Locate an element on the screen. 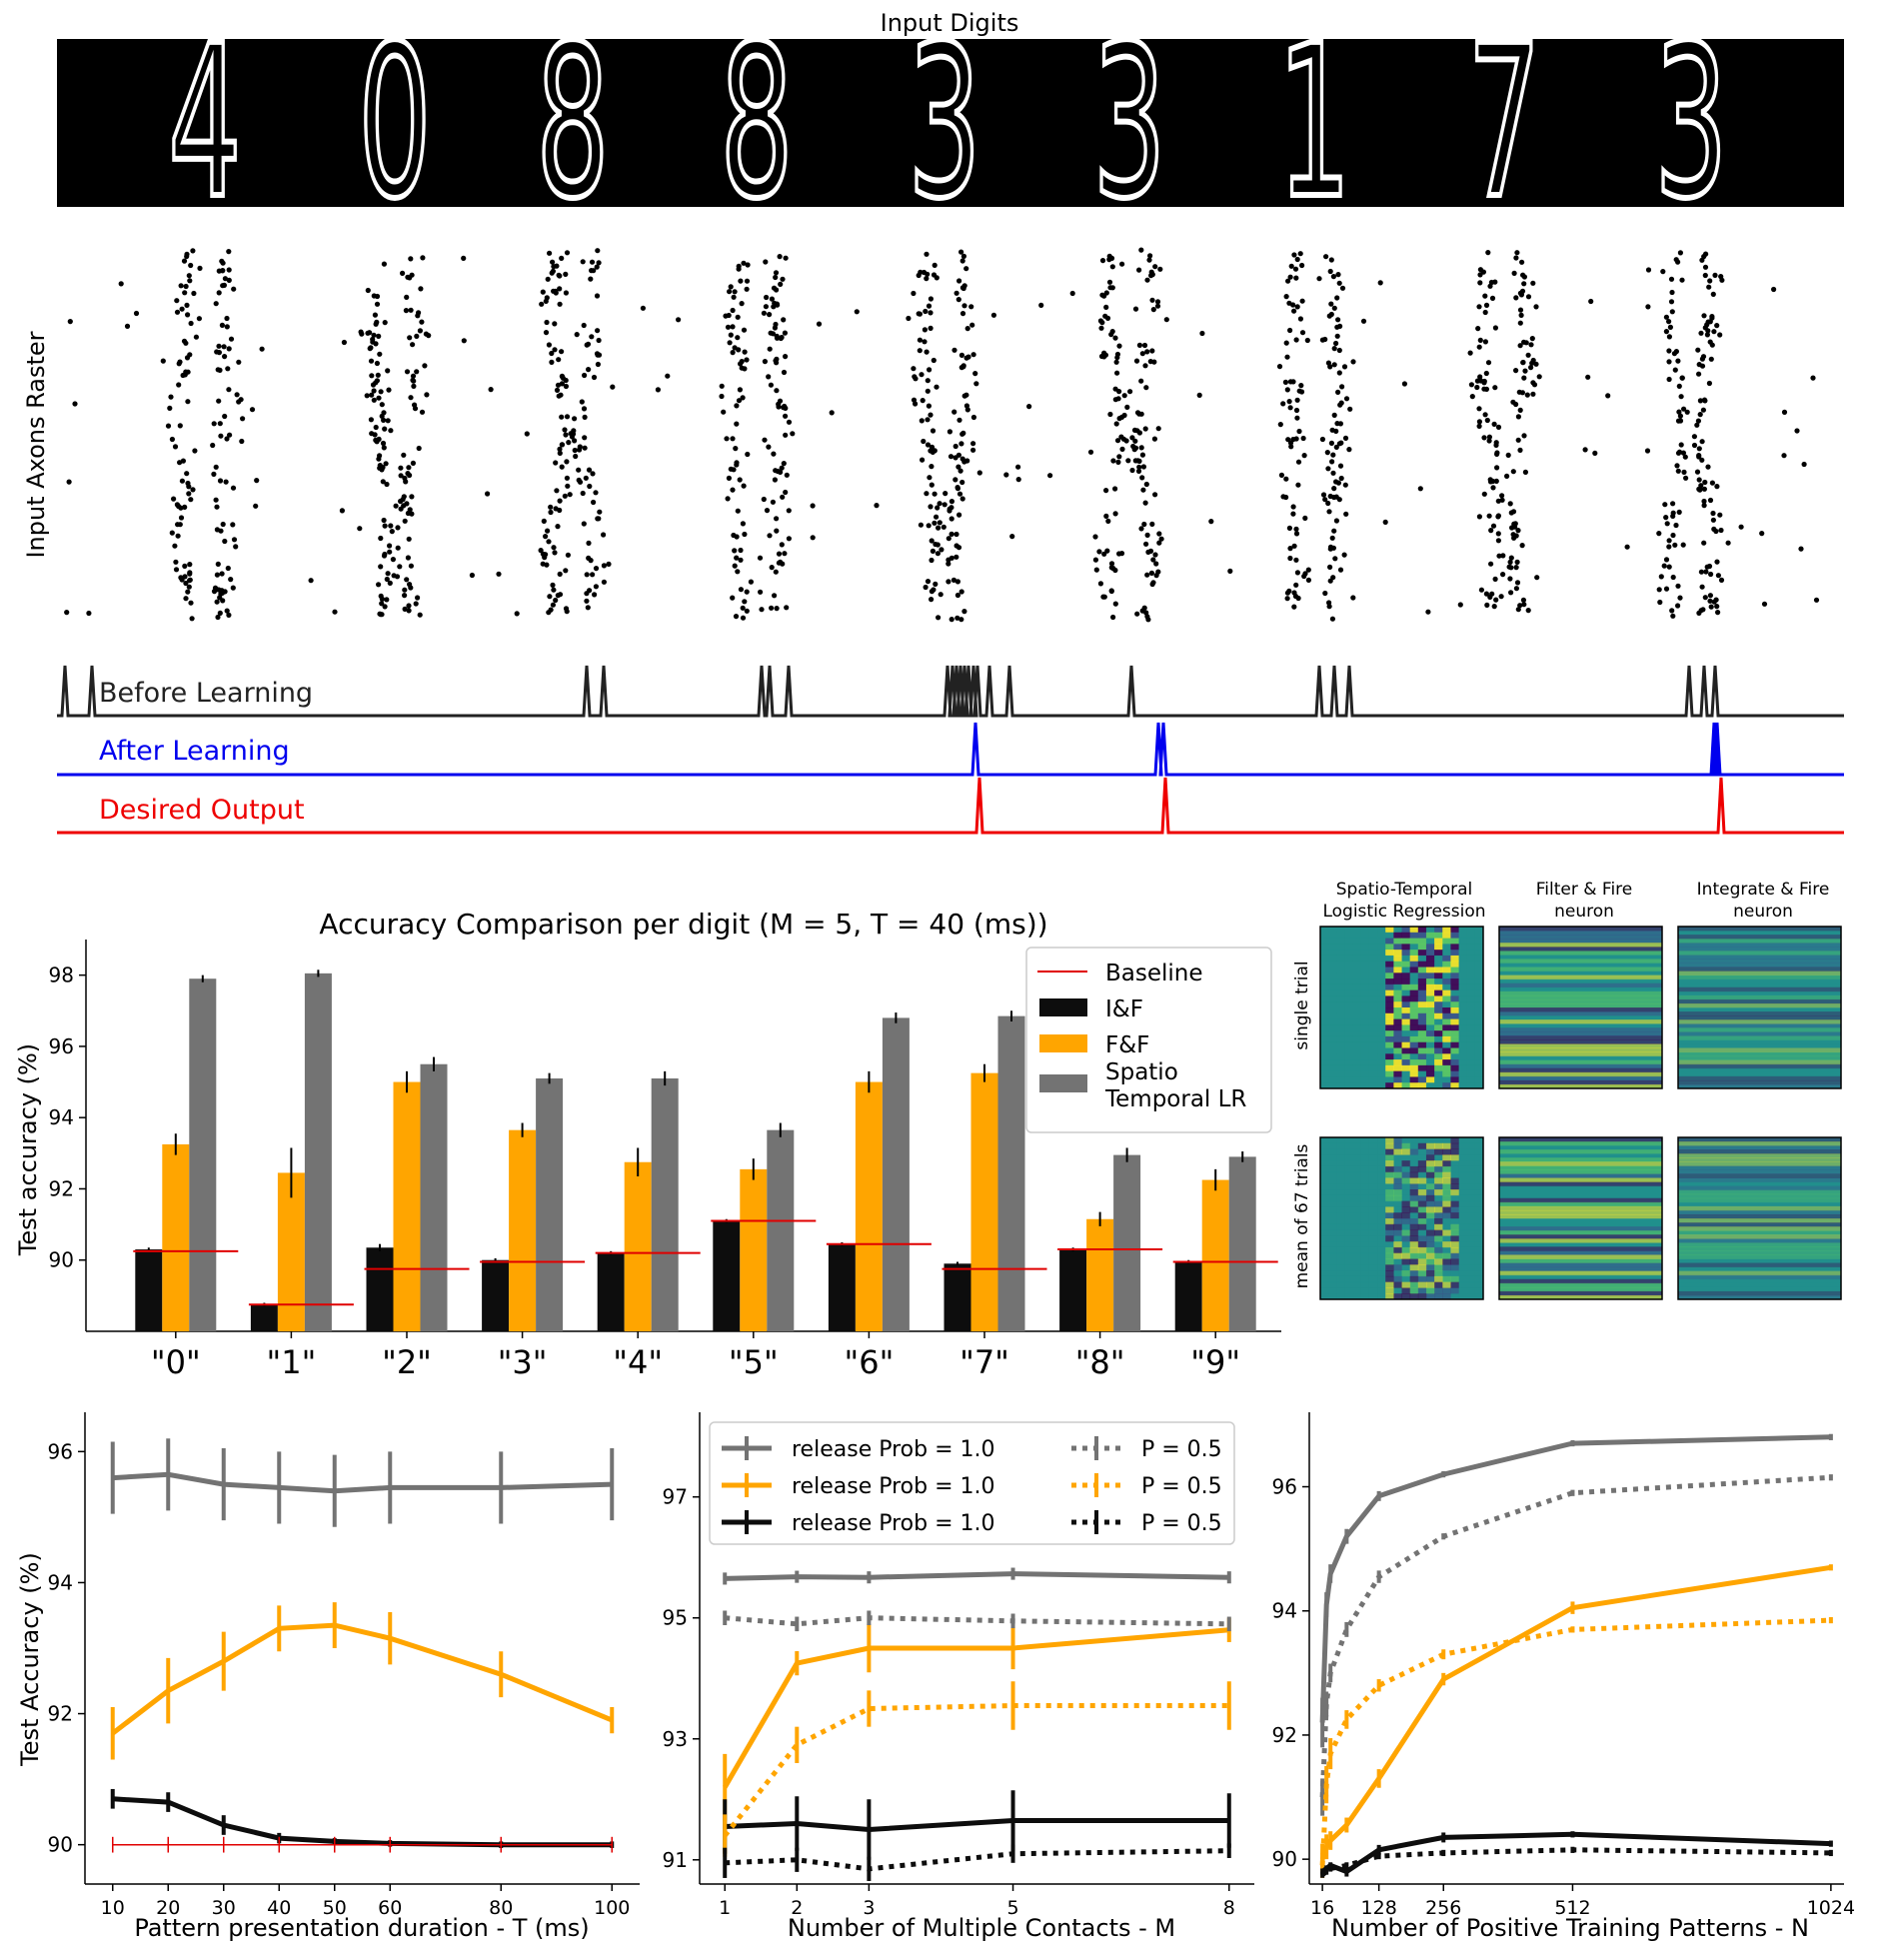 This screenshot has width=1899, height=1960. bar-category-label: "9" is located at coordinates (1215, 1362).